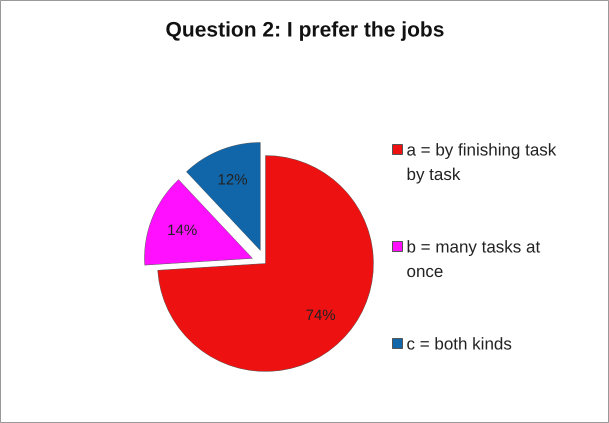  Describe the element at coordinates (481, 162) in the screenshot. I see `legend-label: a = by finishing task by task` at that location.